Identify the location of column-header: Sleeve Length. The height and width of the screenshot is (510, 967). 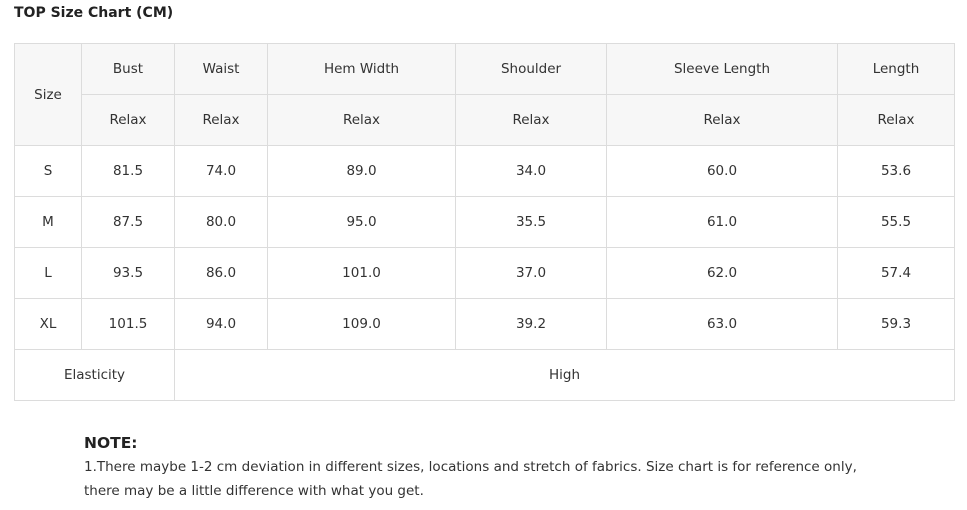
(722, 69).